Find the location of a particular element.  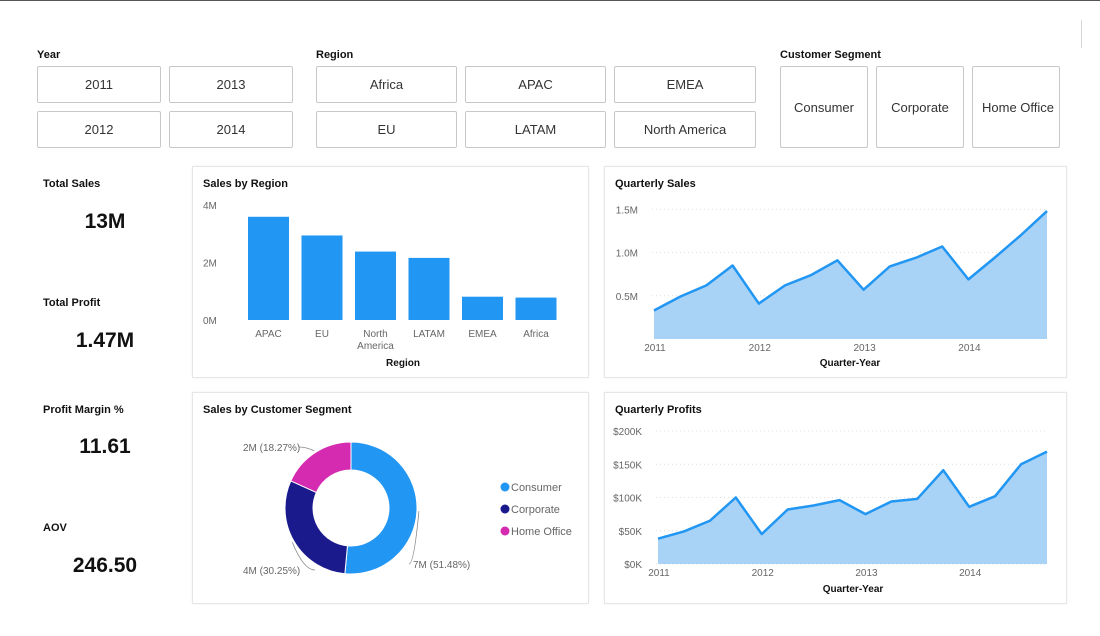

x-tick-label: APAC is located at coordinates (268, 334).